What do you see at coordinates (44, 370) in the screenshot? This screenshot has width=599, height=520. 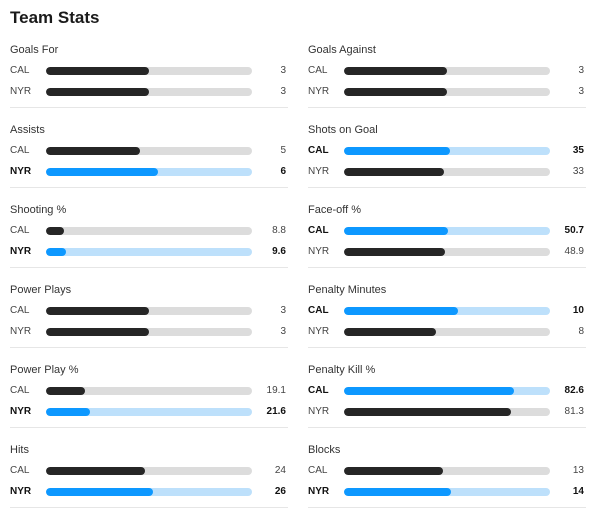 I see `stat-label: Power Play %` at bounding box center [44, 370].